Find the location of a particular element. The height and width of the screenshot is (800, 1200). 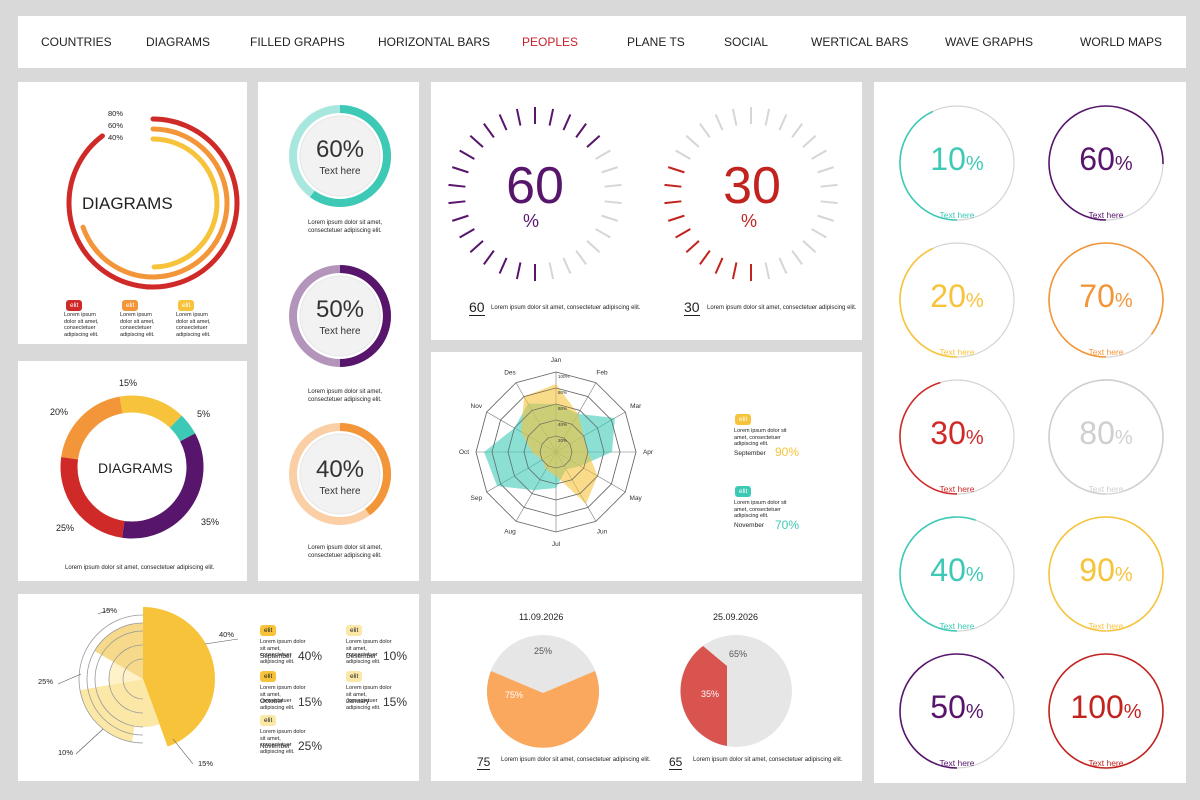

nav-item-world-maps: WORLD MAPS is located at coordinates (1121, 42).